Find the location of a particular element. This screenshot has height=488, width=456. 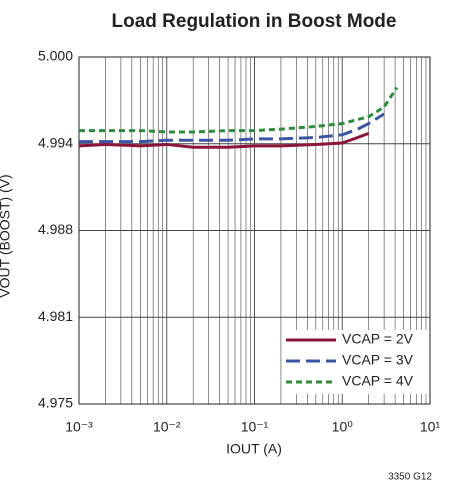

x-tick-label: 10¹ is located at coordinates (430, 427).